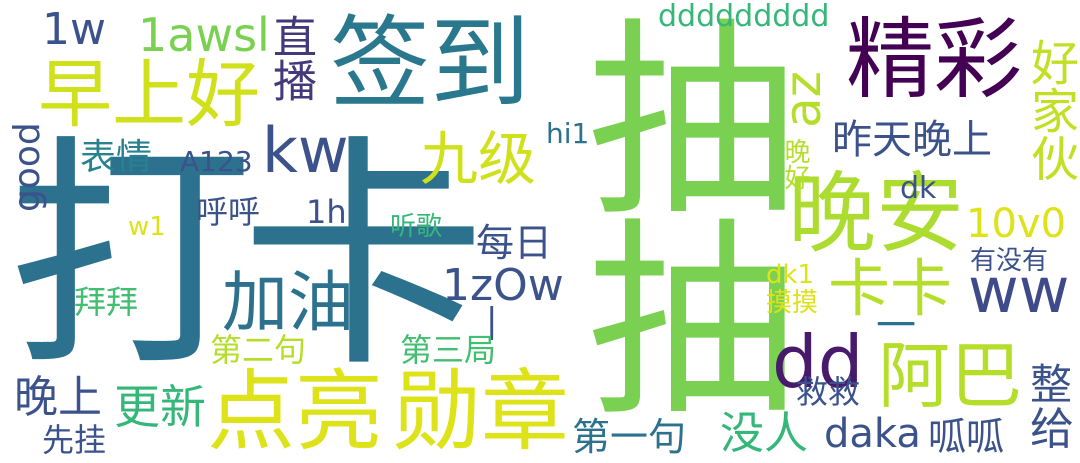 This screenshot has height=463, width=1080. What do you see at coordinates (795, 164) in the screenshot?
I see `word-wanhao: 晚好` at bounding box center [795, 164].